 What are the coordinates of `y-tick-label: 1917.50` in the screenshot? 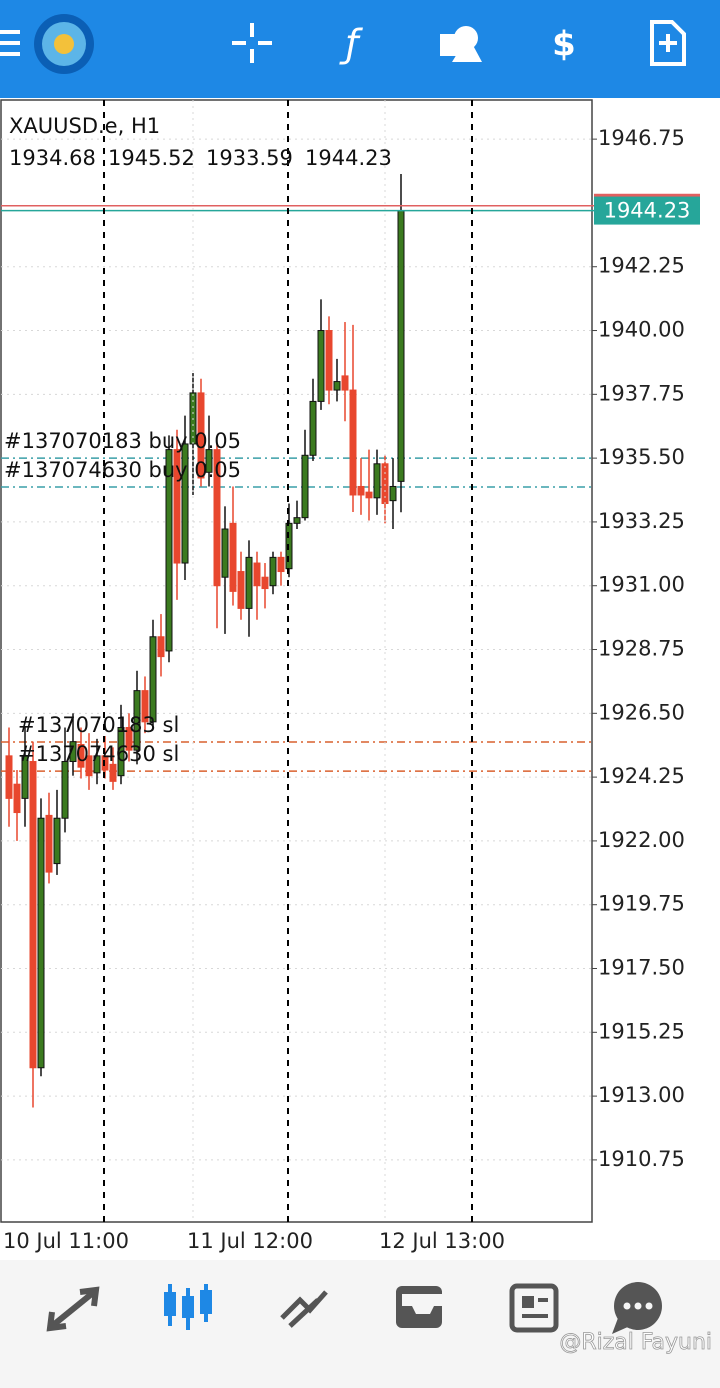 It's located at (641, 968).